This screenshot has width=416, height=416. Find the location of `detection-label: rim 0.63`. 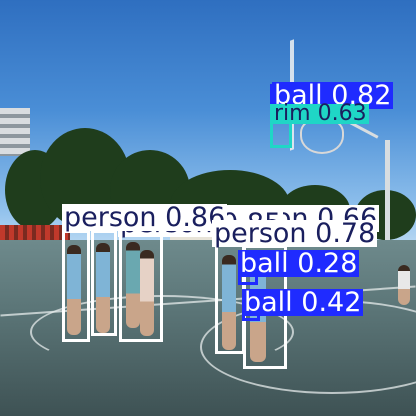

detection-label: rim 0.63 is located at coordinates (320, 113).